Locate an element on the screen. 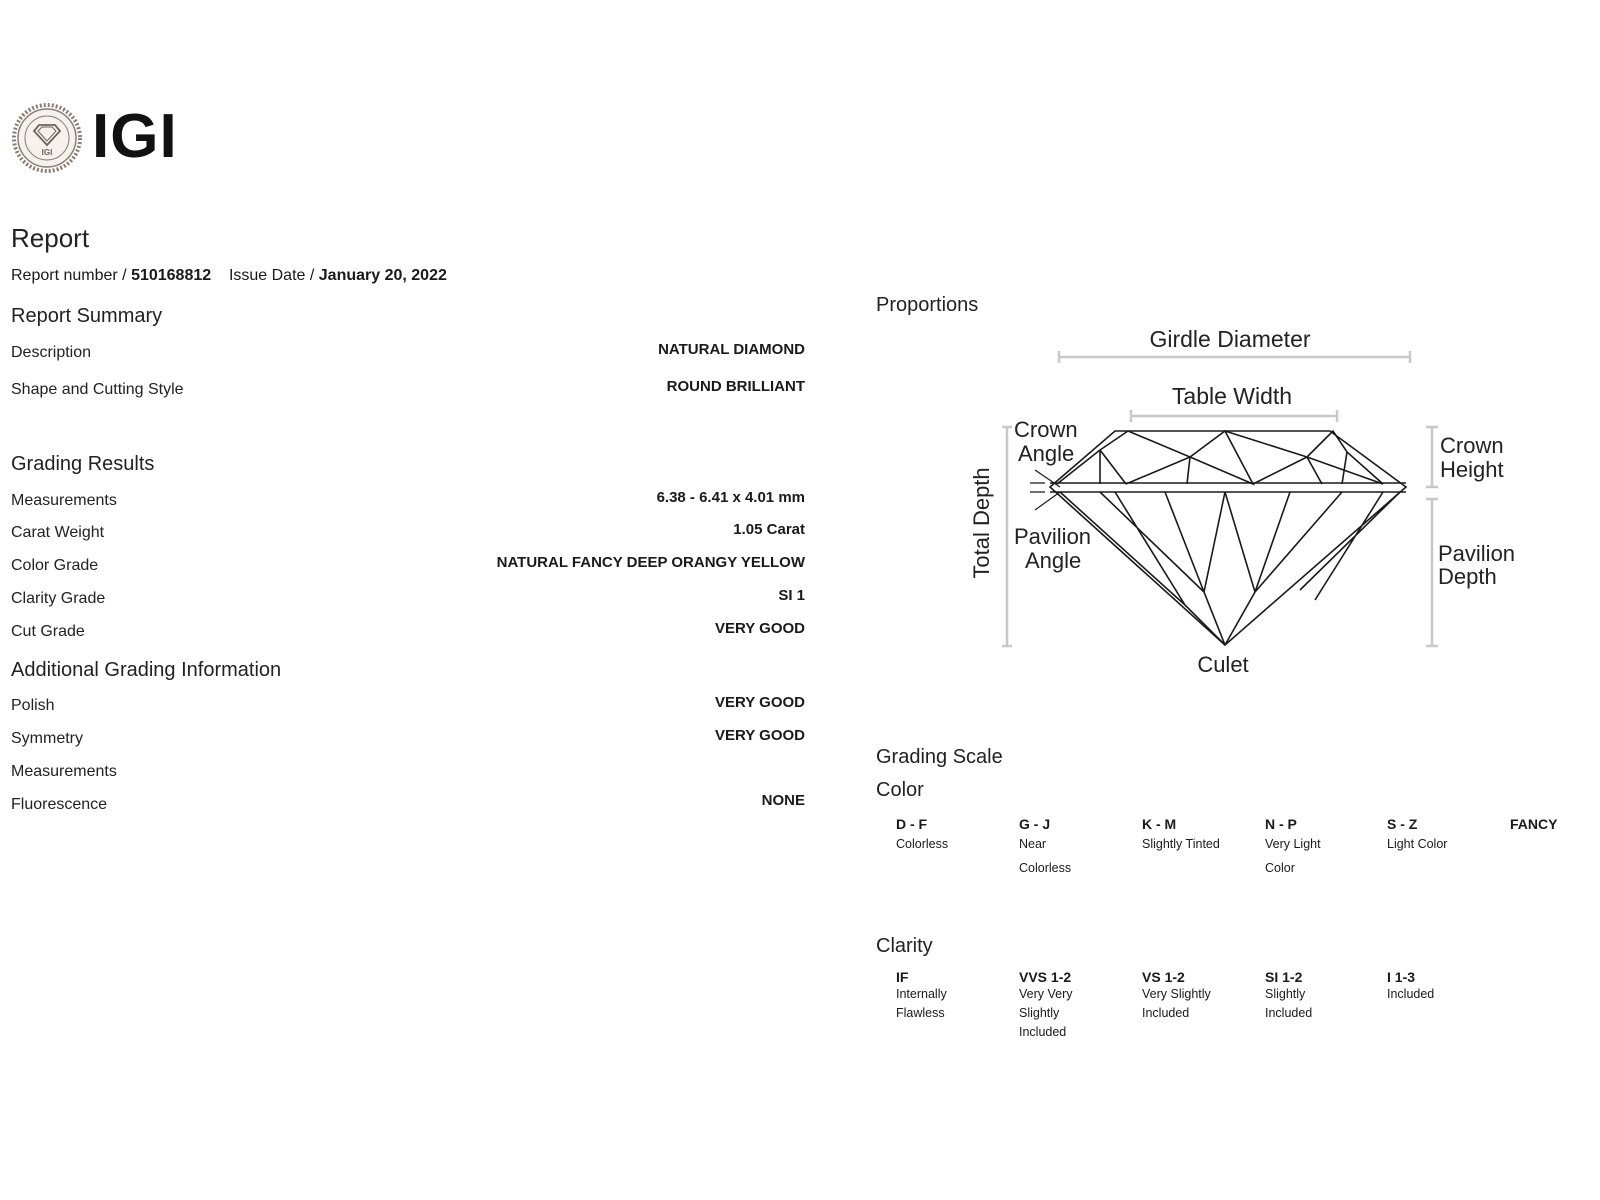  polish-value: VERY GOOD is located at coordinates (759, 702).